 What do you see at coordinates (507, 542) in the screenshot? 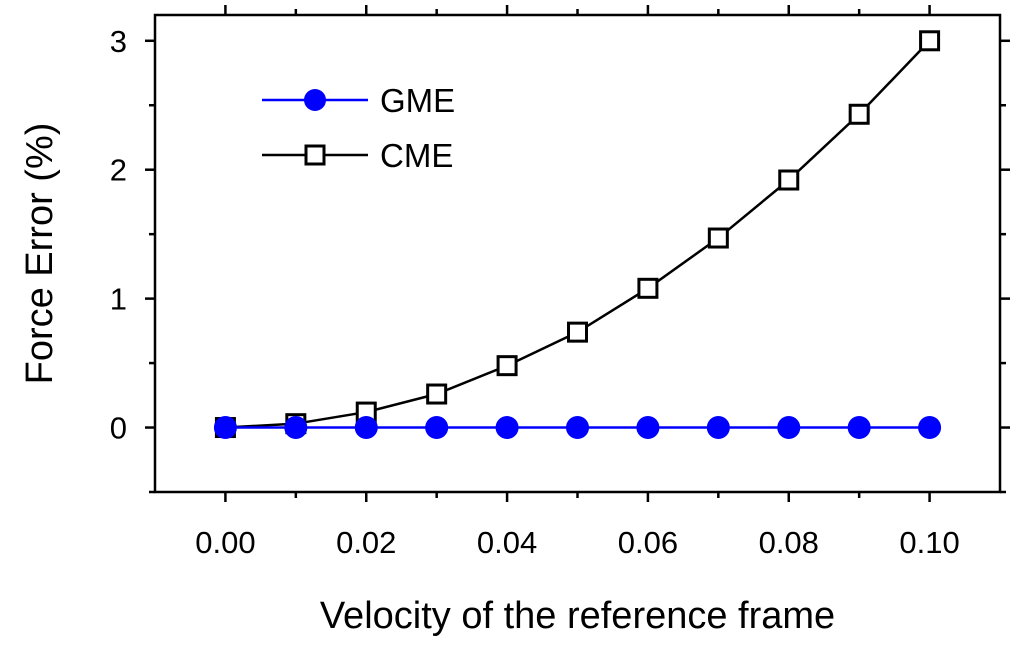
I see `x-tick-label: 0.04` at bounding box center [507, 542].